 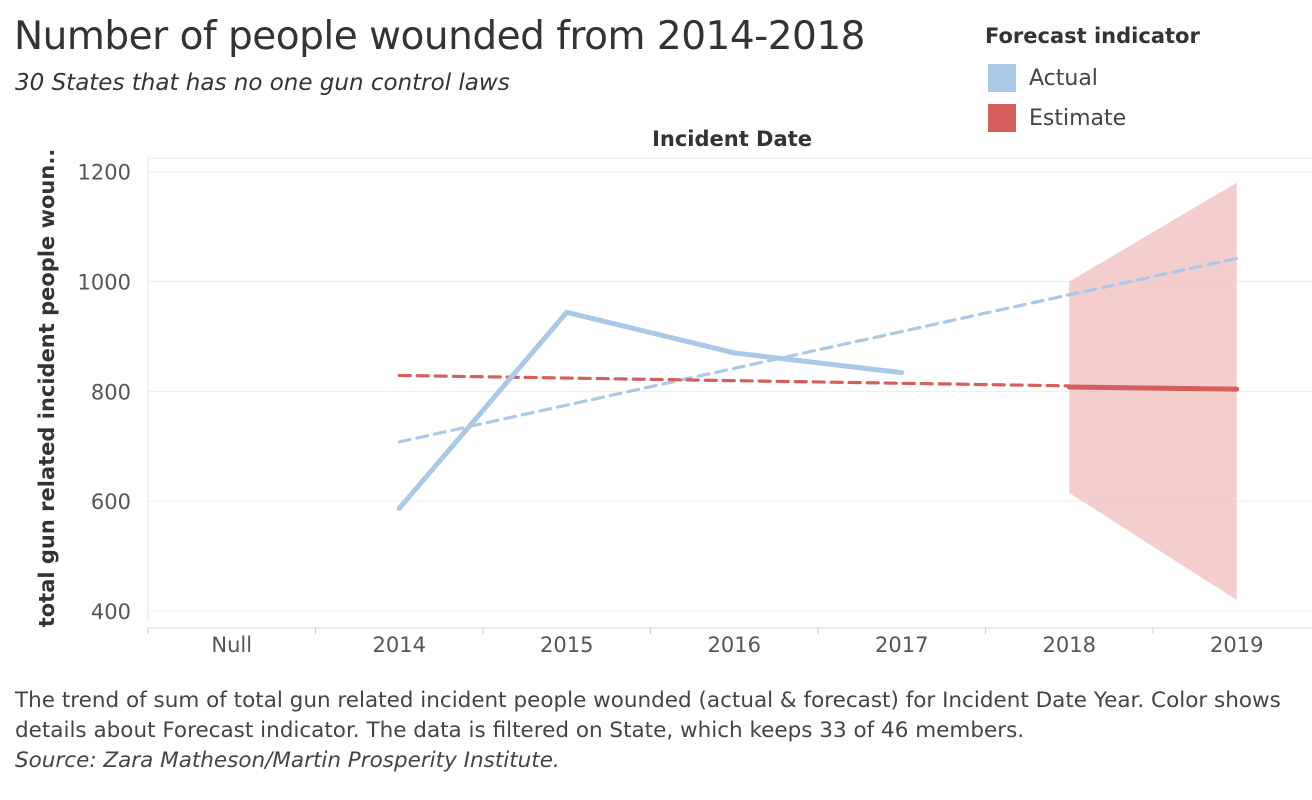 I want to click on x-tick-label-2018: 2018, so click(x=1069, y=645).